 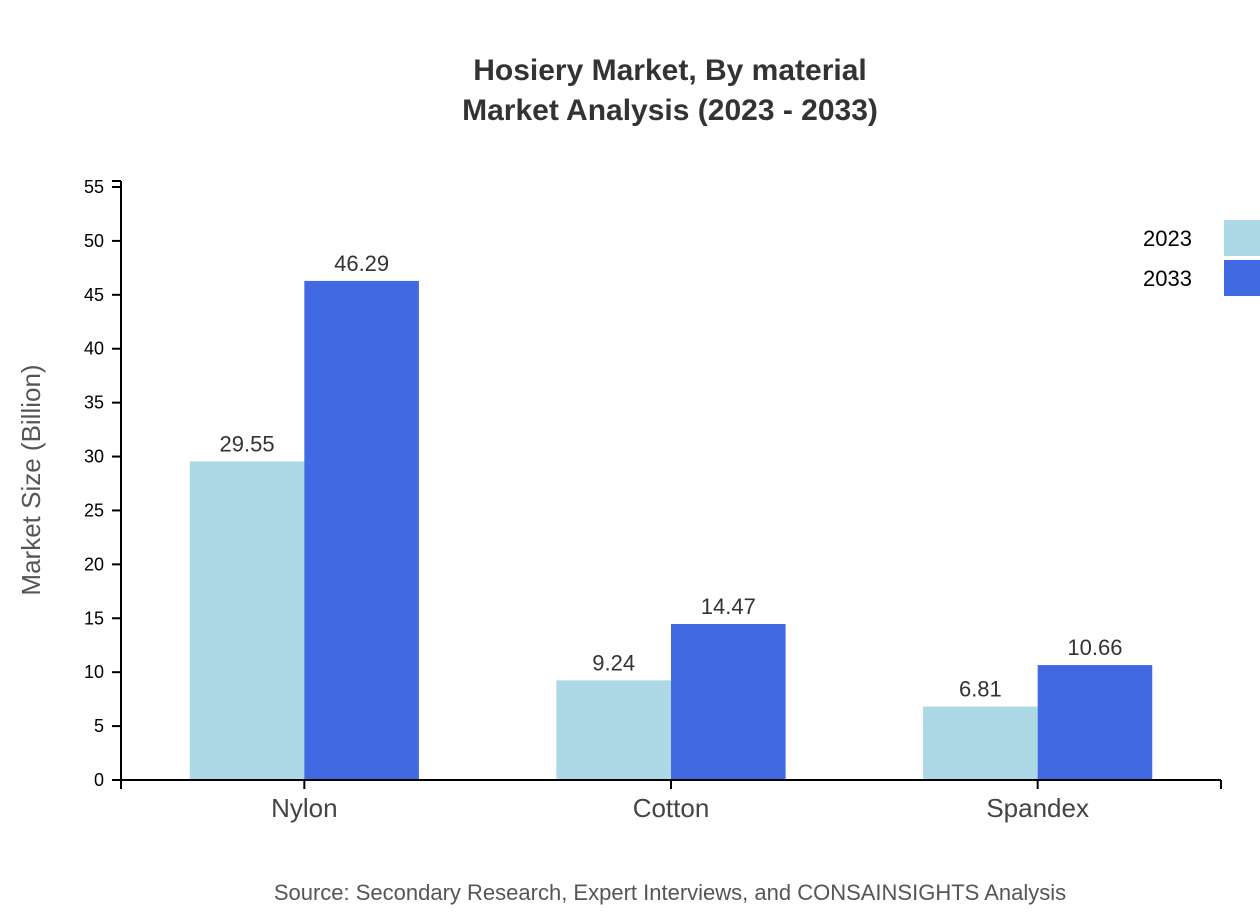 I want to click on bar-cotton-2023, so click(x=613, y=730).